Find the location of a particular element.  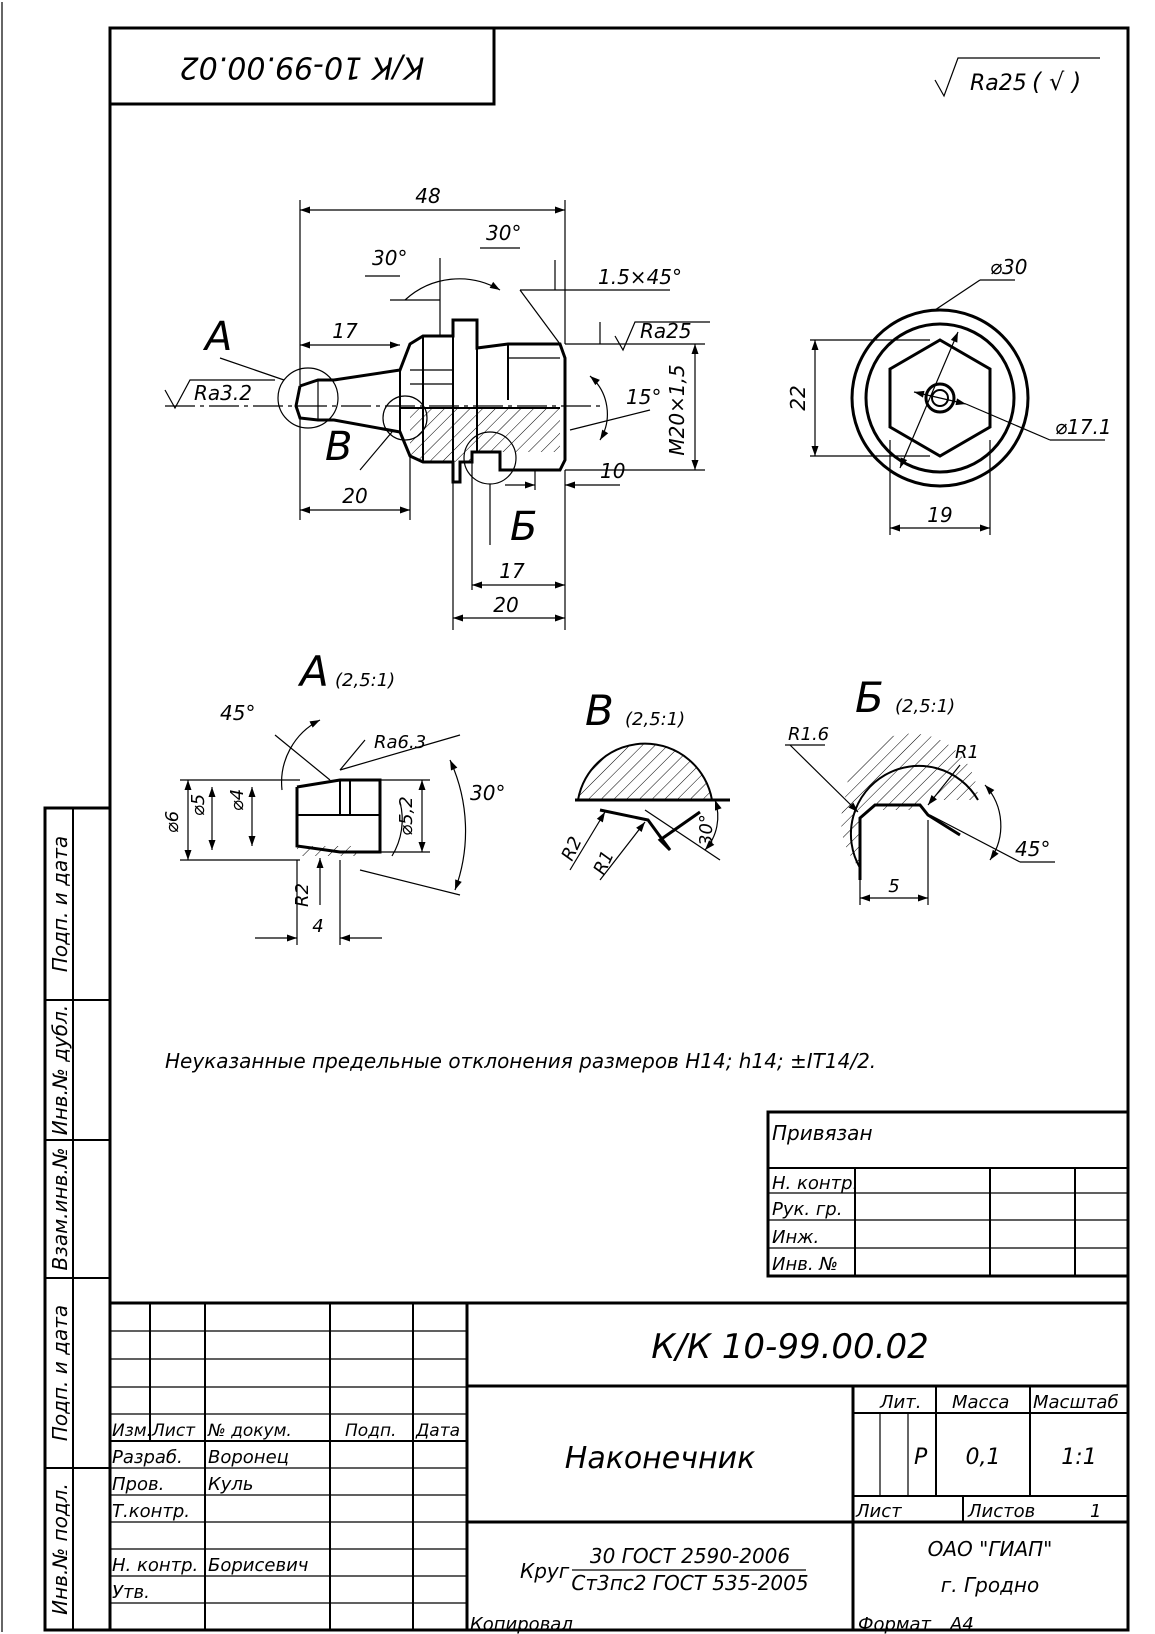

scale-label: Масштаб is located at coordinates (1076, 1402).